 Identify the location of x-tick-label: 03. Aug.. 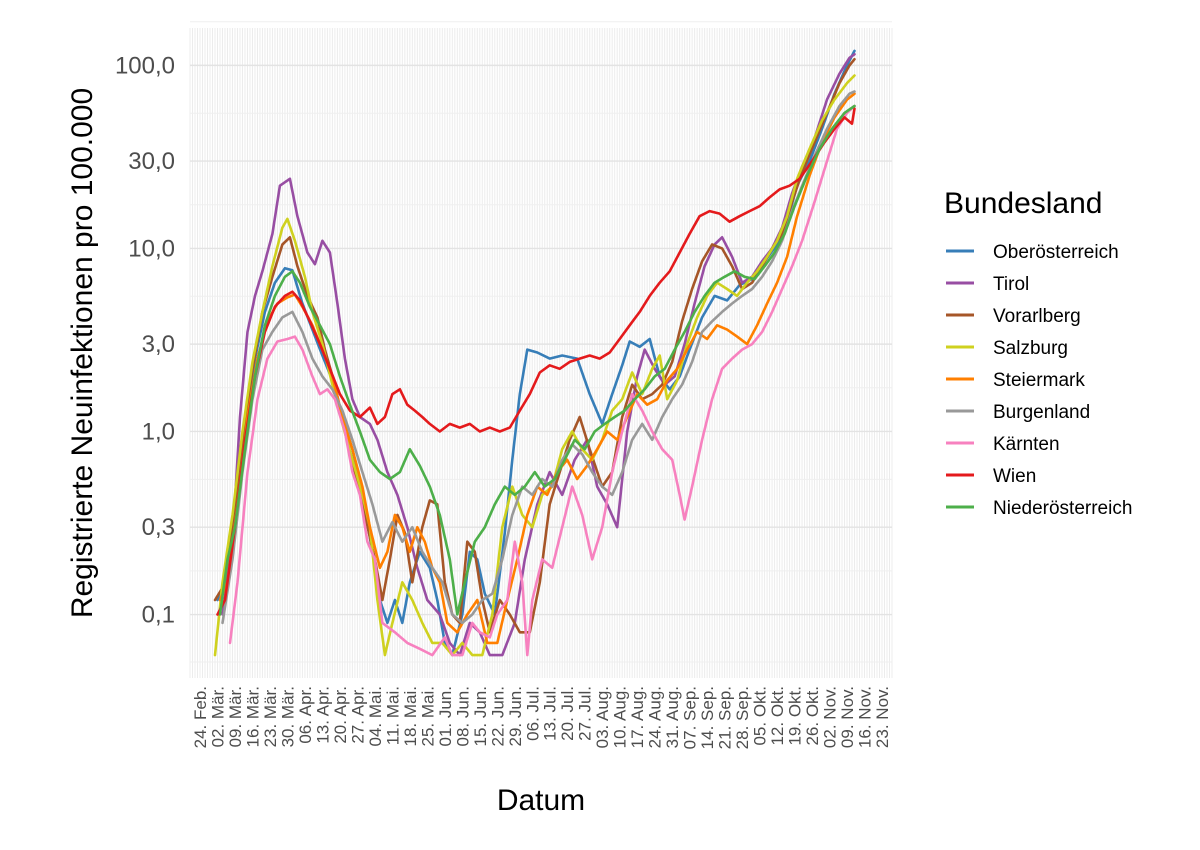
(602, 717).